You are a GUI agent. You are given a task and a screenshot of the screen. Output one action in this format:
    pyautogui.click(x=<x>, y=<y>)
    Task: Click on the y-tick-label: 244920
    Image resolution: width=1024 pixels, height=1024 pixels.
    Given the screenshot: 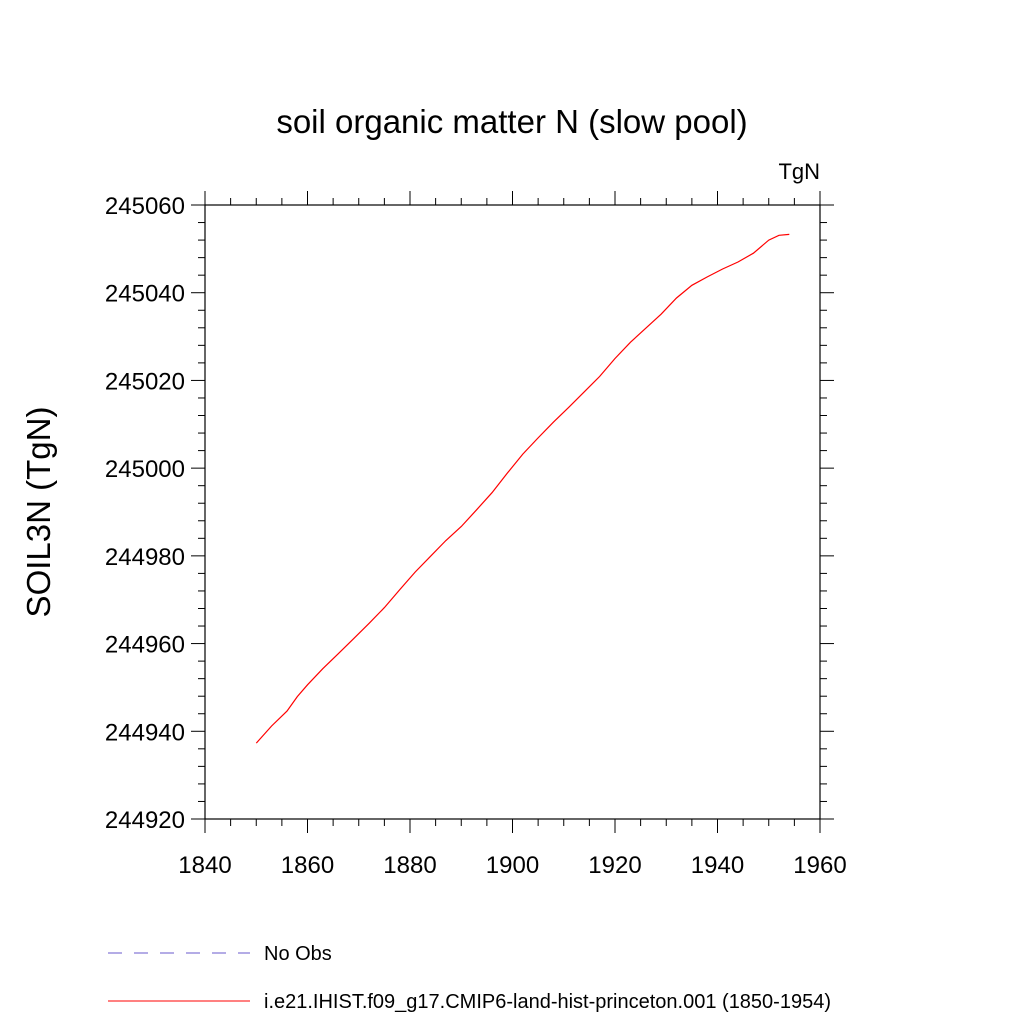 What is the action you would take?
    pyautogui.click(x=145, y=820)
    